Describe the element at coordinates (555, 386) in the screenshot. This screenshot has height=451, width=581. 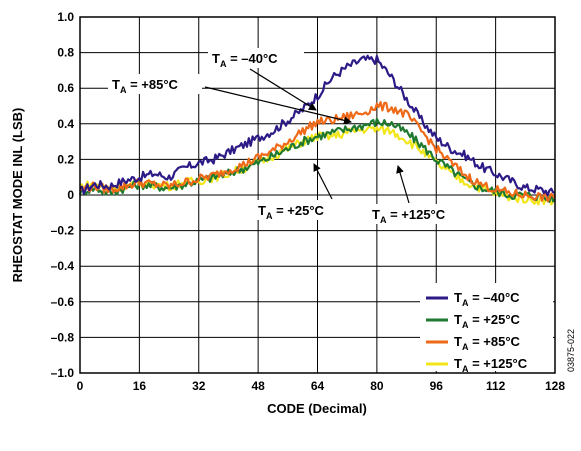
I see `x-tick-label: 128` at that location.